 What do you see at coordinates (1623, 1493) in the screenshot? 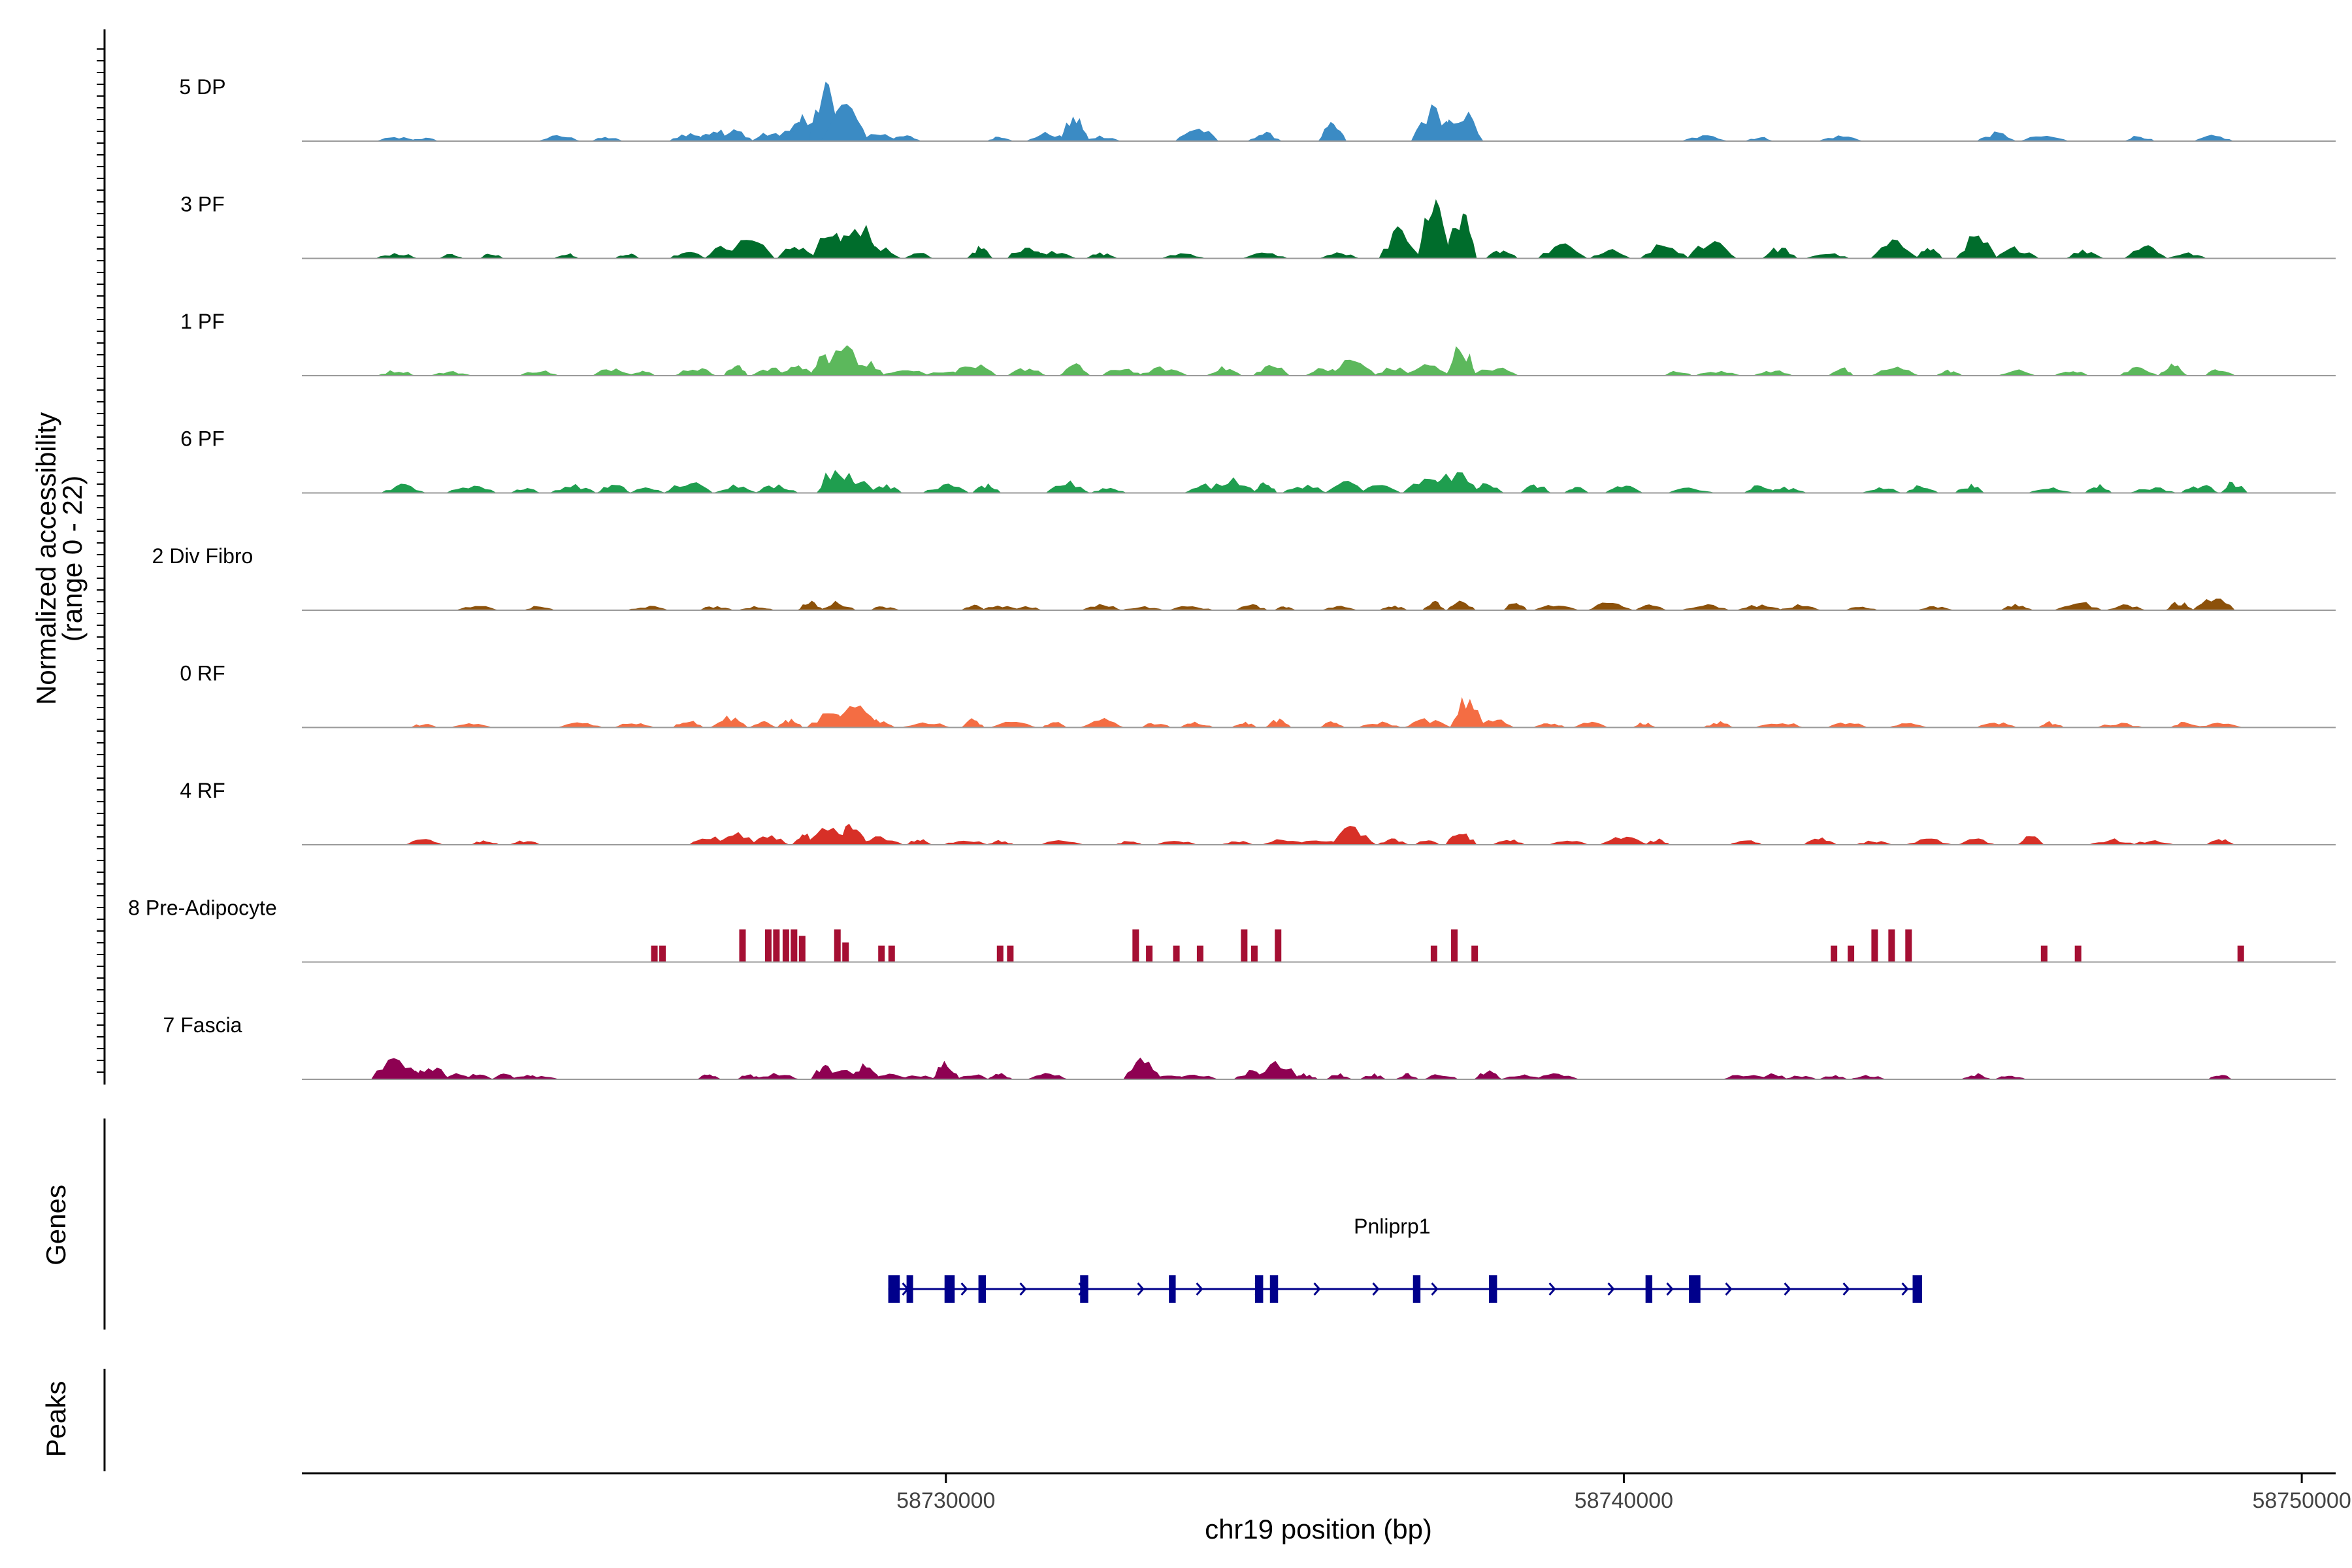
I see `x-axis-ticks: 58730000 58740000 58750000` at bounding box center [1623, 1493].